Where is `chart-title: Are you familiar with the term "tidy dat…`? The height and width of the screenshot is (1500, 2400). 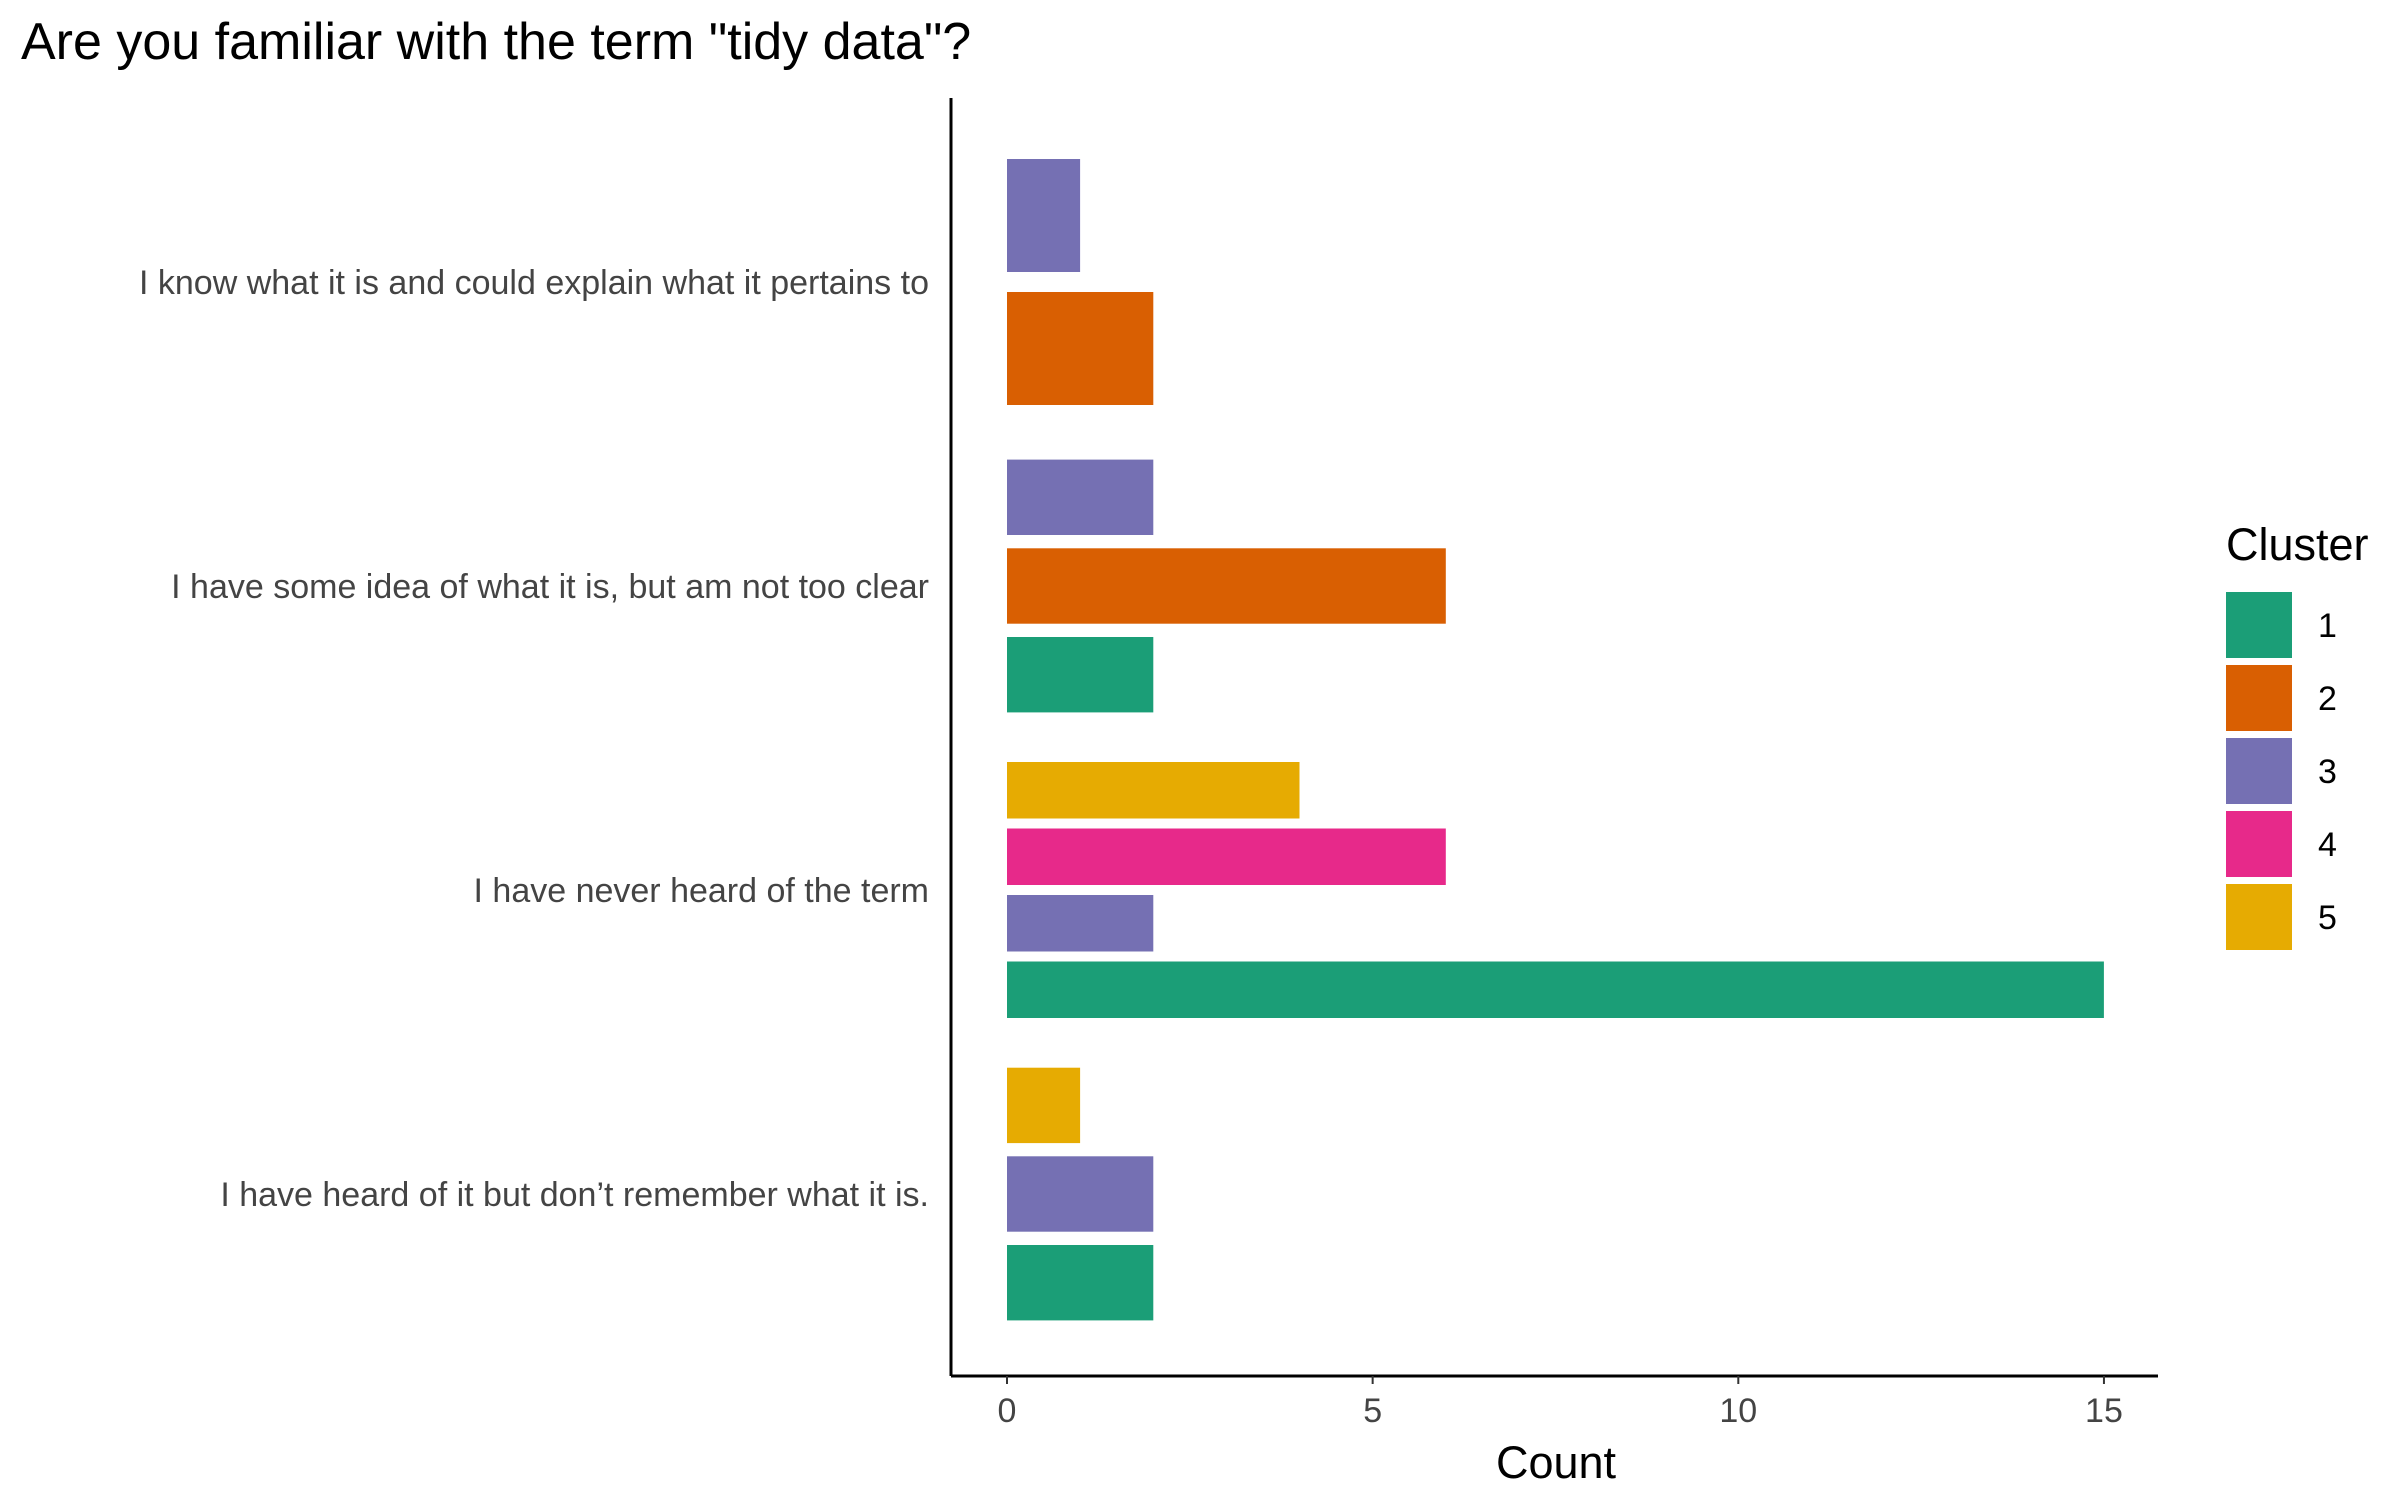 chart-title: Are you familiar with the term "tidy dat… is located at coordinates (496, 42).